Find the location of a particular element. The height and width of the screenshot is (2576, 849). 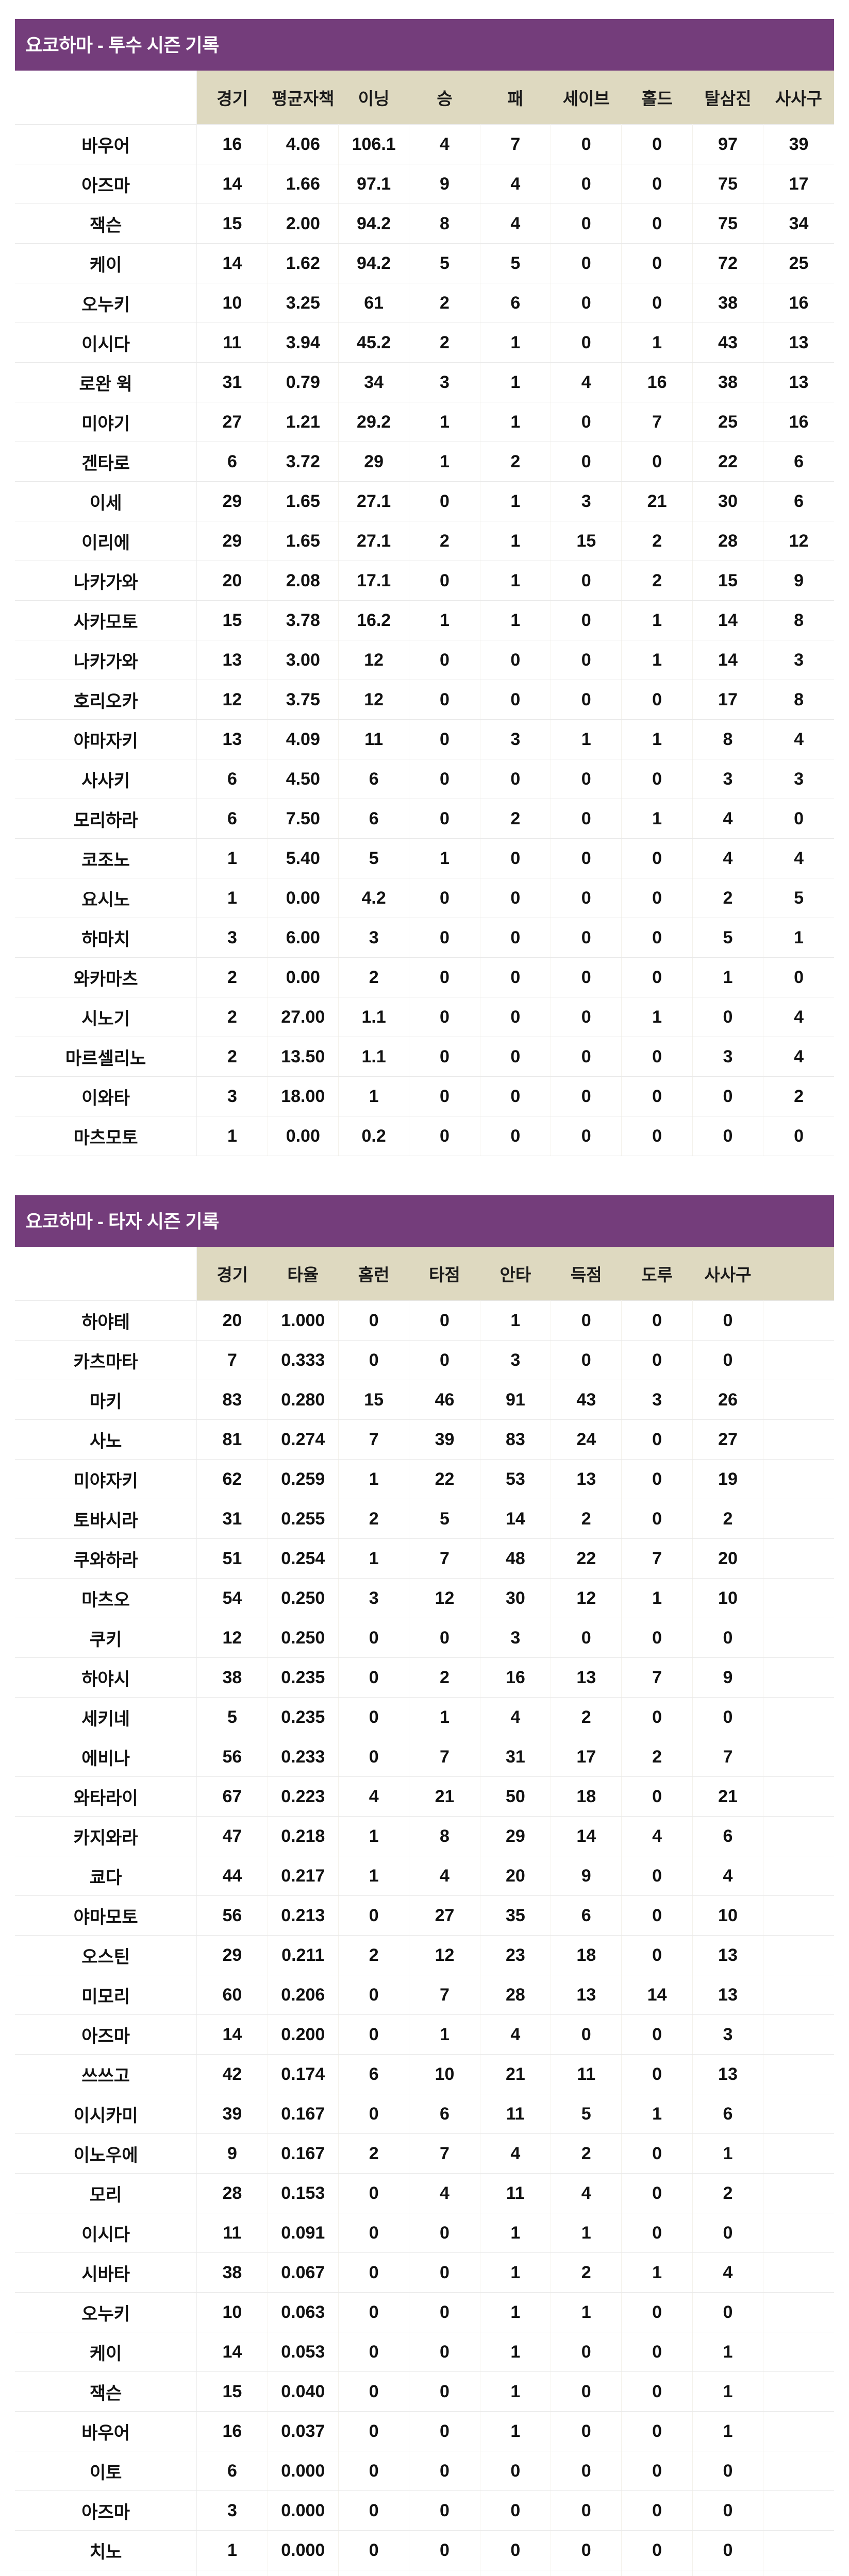

stat-cell-승: 2 is located at coordinates (444, 541).